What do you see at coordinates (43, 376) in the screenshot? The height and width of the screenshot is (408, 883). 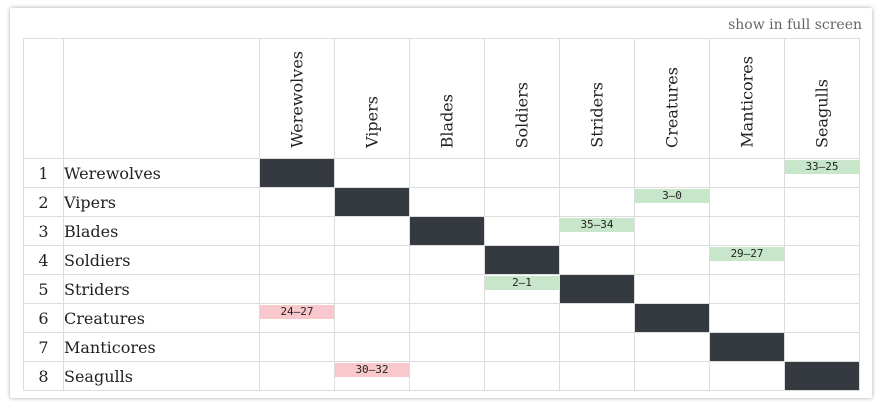 I see `row-number: 8` at bounding box center [43, 376].